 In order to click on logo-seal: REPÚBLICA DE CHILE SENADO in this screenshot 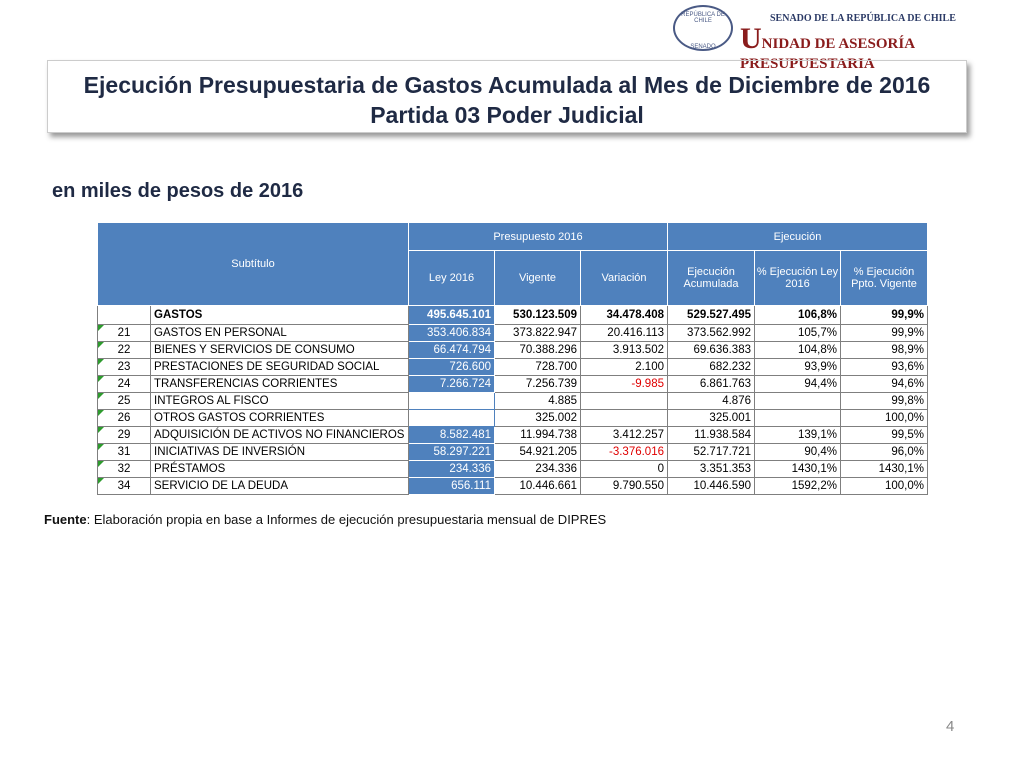, I will do `click(703, 28)`.